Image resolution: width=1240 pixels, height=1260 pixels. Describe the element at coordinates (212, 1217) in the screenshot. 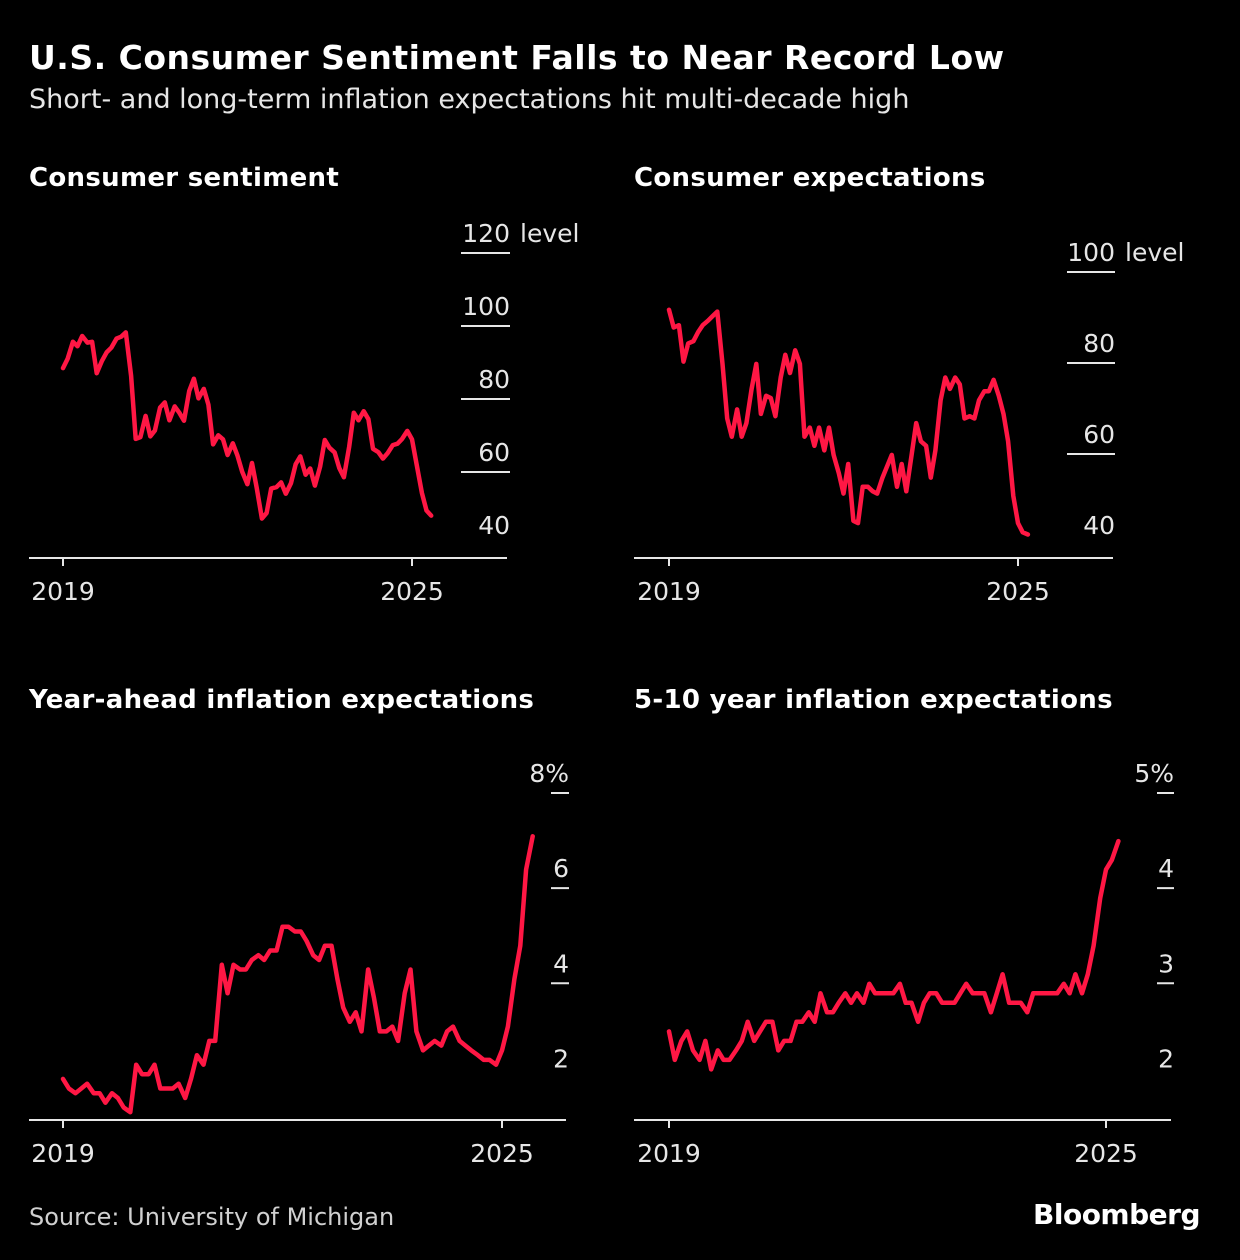

I see `source-note: Source: University of Michigan` at that location.